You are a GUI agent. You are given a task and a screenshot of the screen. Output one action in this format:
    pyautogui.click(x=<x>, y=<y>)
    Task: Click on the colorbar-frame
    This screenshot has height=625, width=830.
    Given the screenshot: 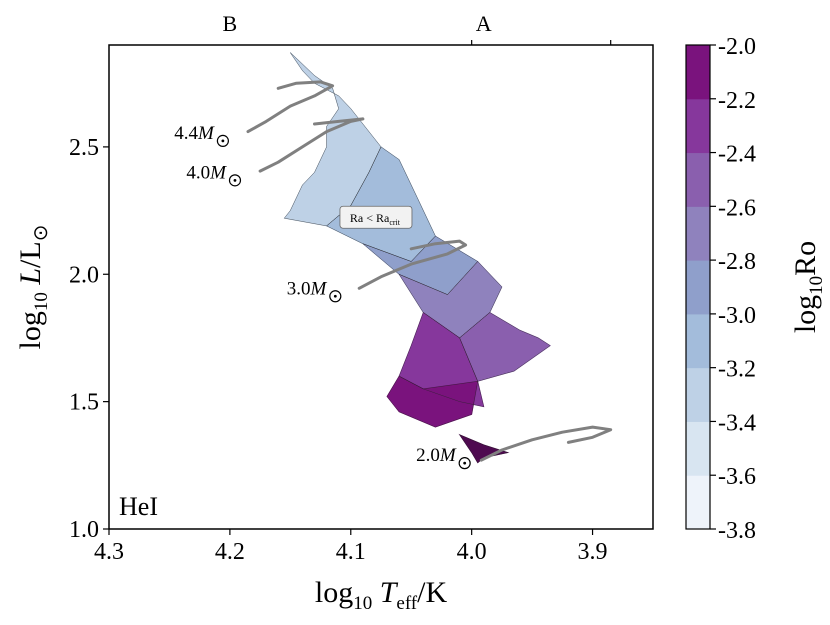 What is the action you would take?
    pyautogui.click(x=698, y=287)
    